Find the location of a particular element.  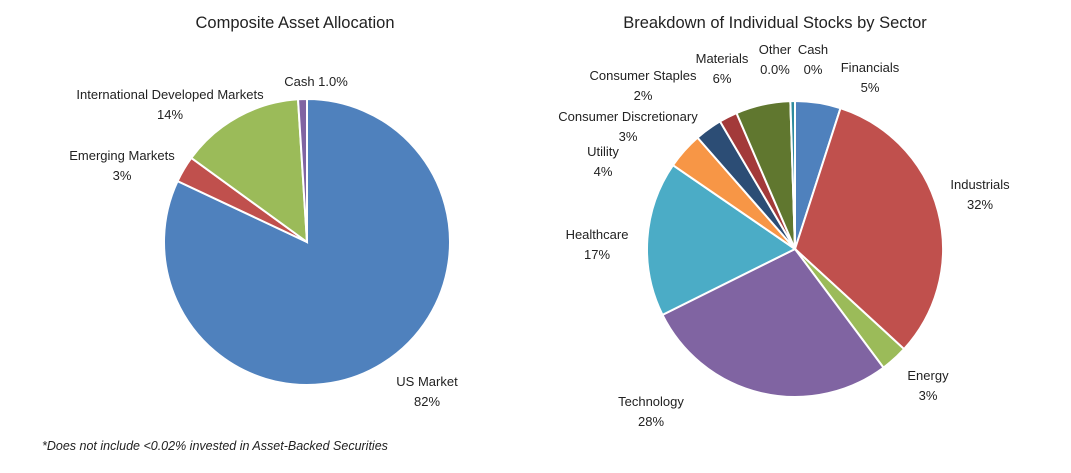

composite-label-international-developed-markets-name: International Developed Markets is located at coordinates (170, 94).